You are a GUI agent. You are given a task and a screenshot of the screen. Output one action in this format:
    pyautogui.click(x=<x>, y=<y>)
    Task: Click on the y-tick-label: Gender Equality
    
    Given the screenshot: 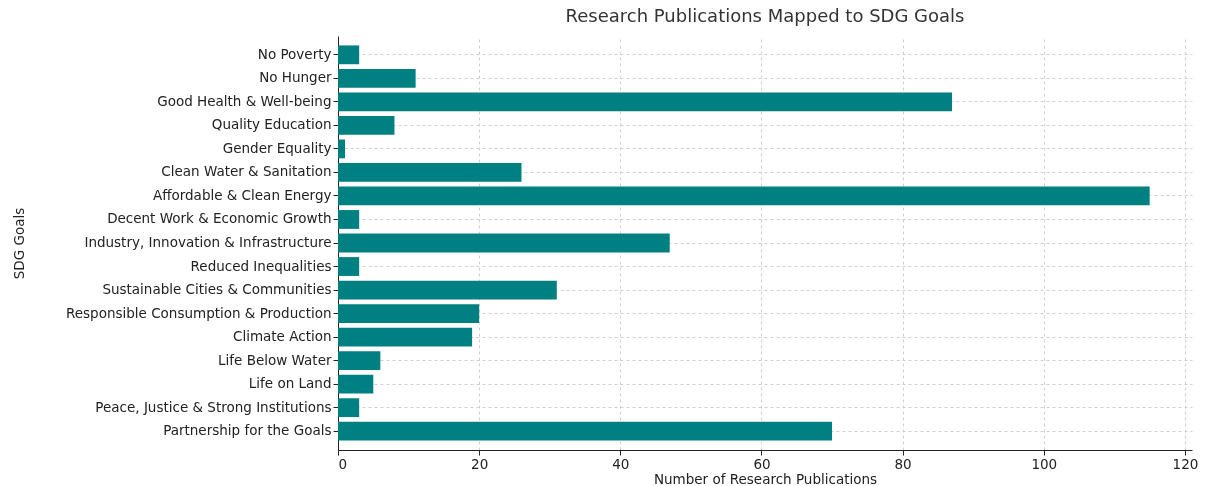 What is the action you would take?
    pyautogui.click(x=277, y=147)
    